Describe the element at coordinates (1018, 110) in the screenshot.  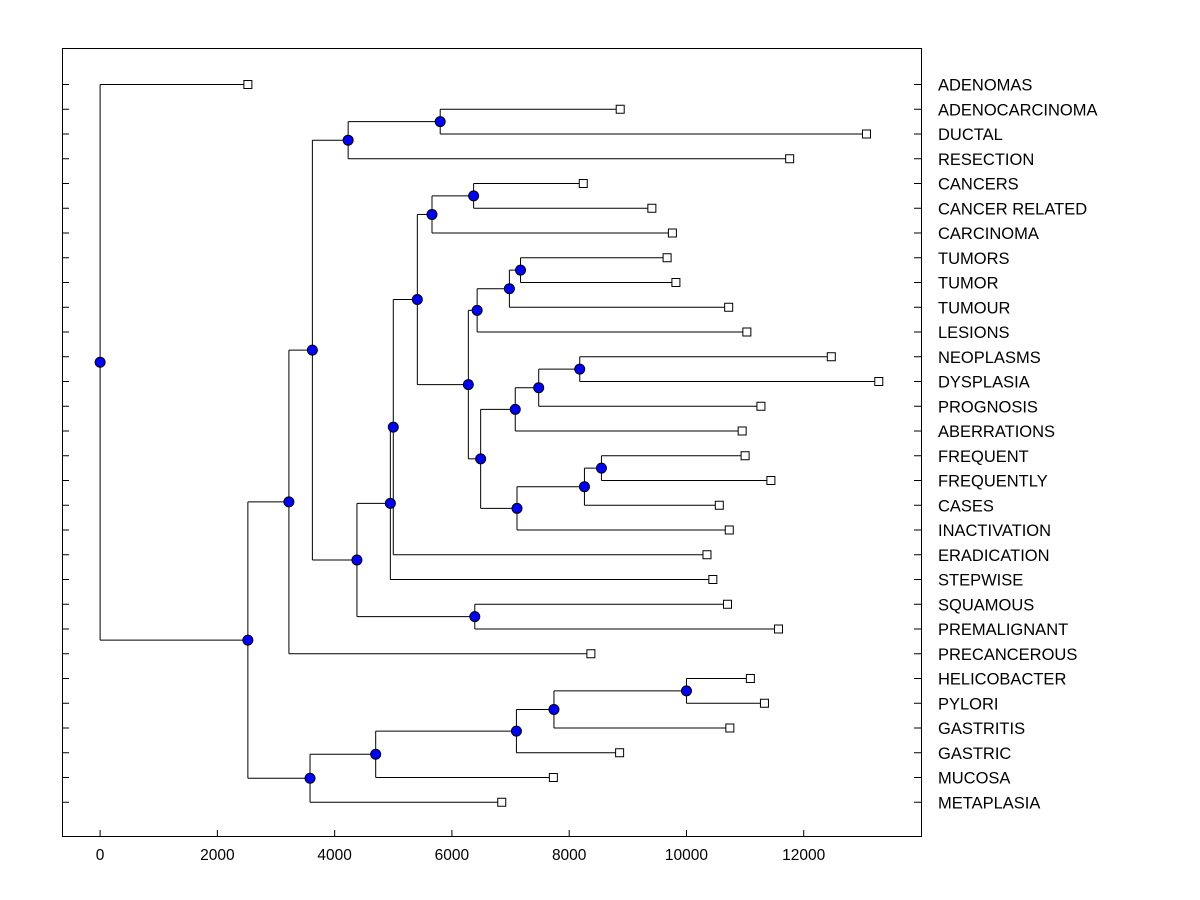
I see `leaf-label: ADENOCARCINOMA` at that location.